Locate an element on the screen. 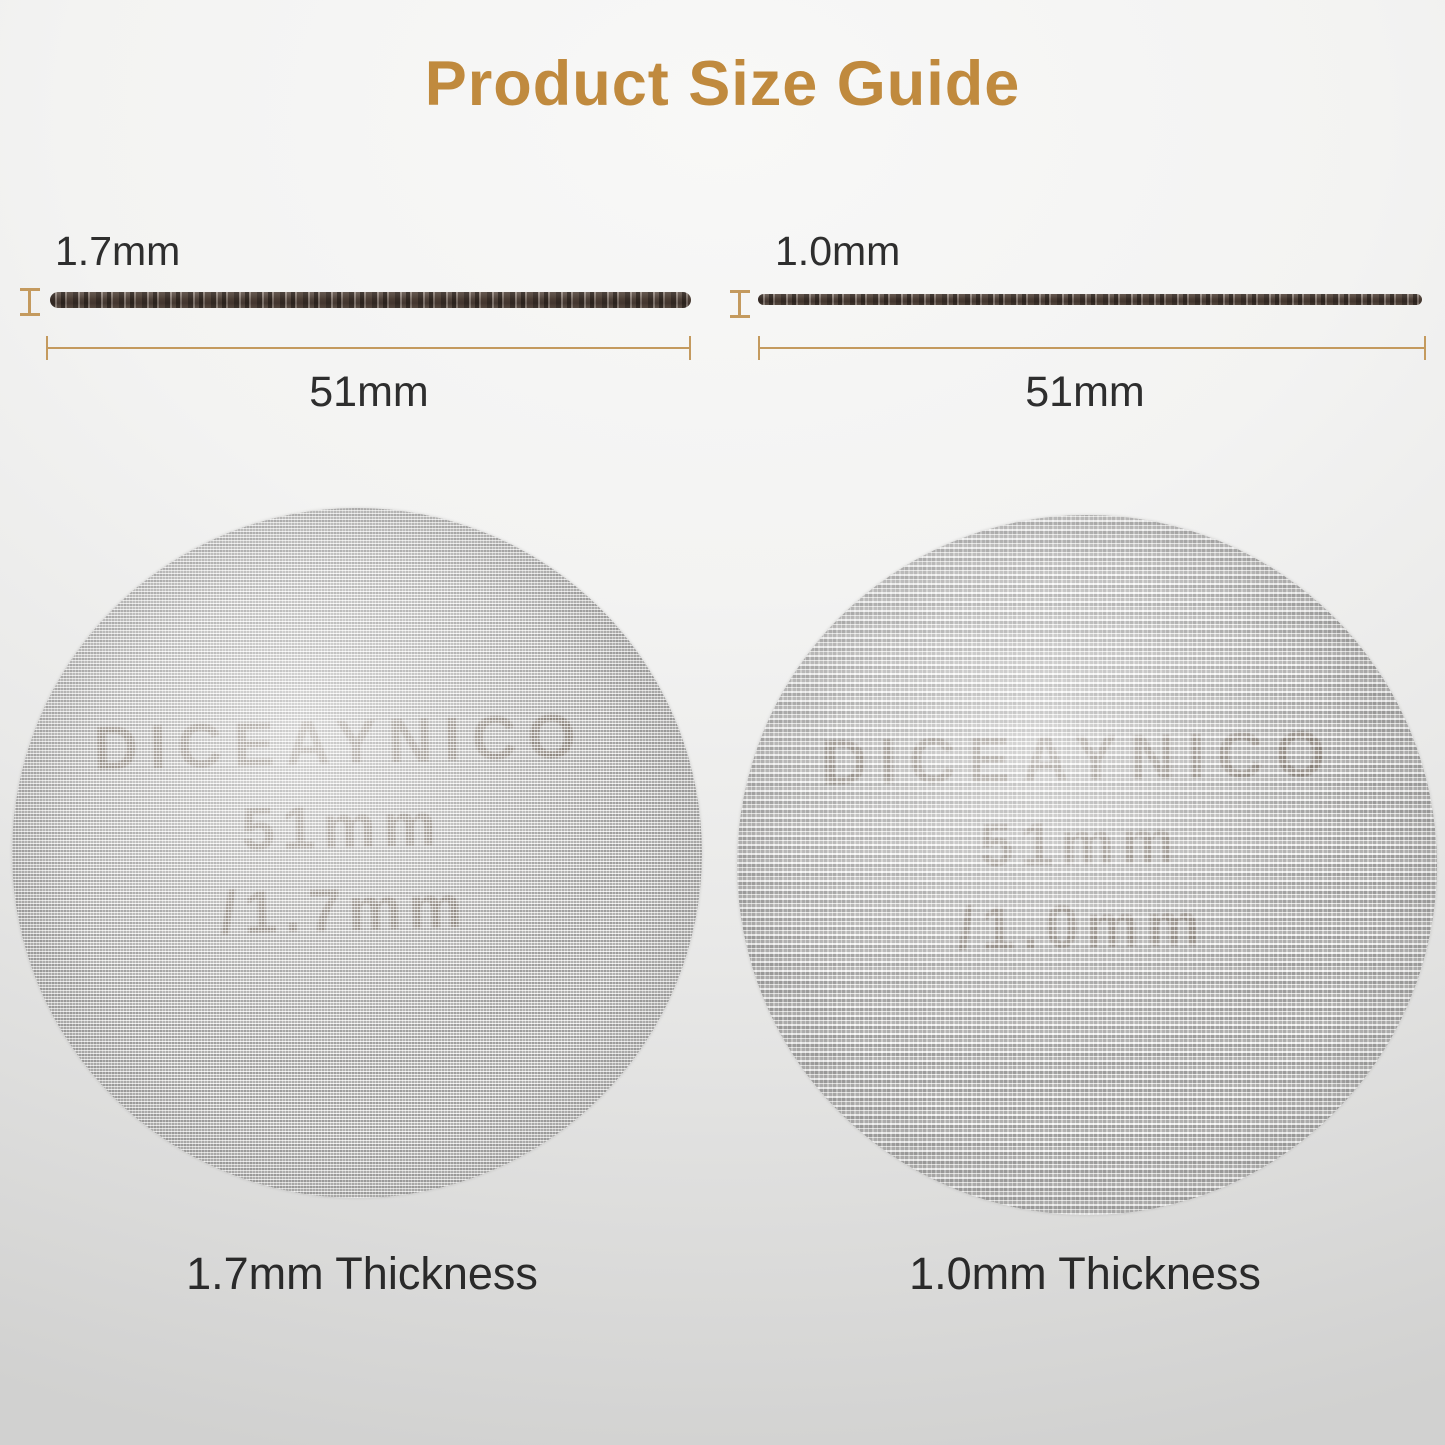  page-title: Product Size Guide is located at coordinates (722, 84).